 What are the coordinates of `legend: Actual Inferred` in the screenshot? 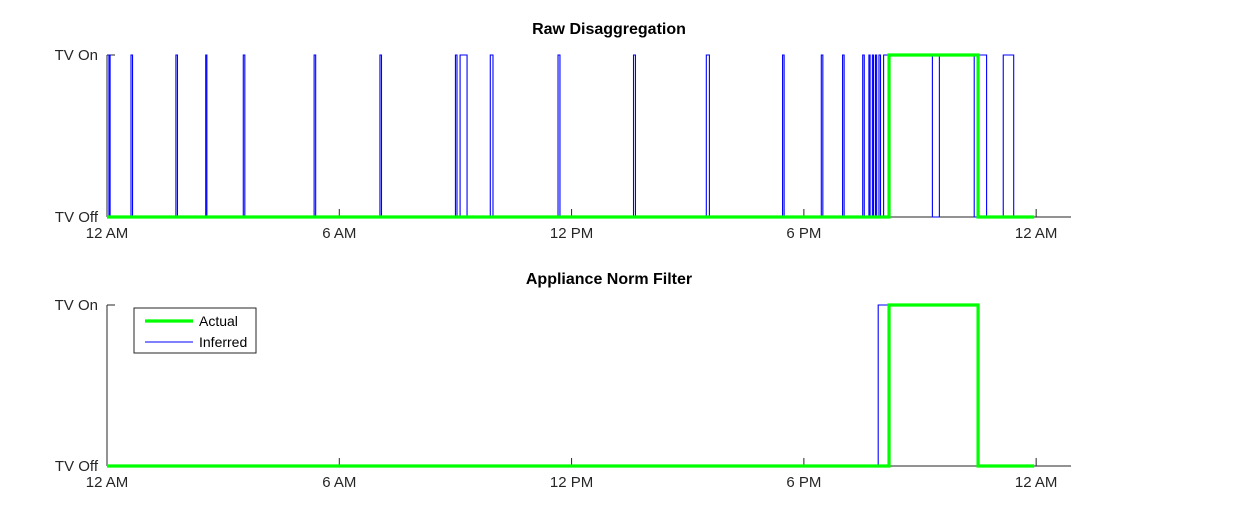 It's located at (195, 330).